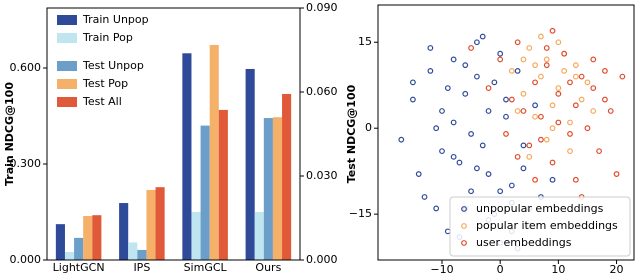  I want to click on x-tick-label: IPS, so click(141, 267).